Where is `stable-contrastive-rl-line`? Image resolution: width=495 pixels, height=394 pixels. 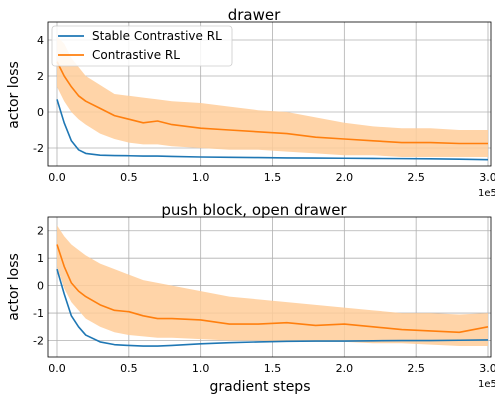 stable-contrastive-rl-line is located at coordinates (272, 130).